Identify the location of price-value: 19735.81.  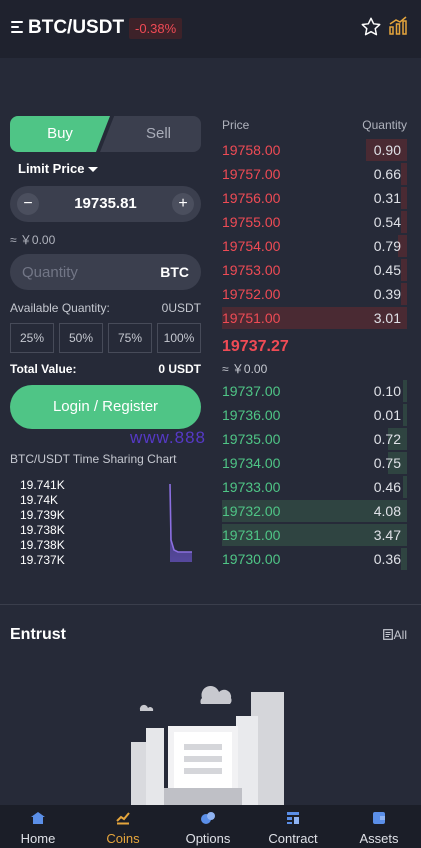
(105, 203).